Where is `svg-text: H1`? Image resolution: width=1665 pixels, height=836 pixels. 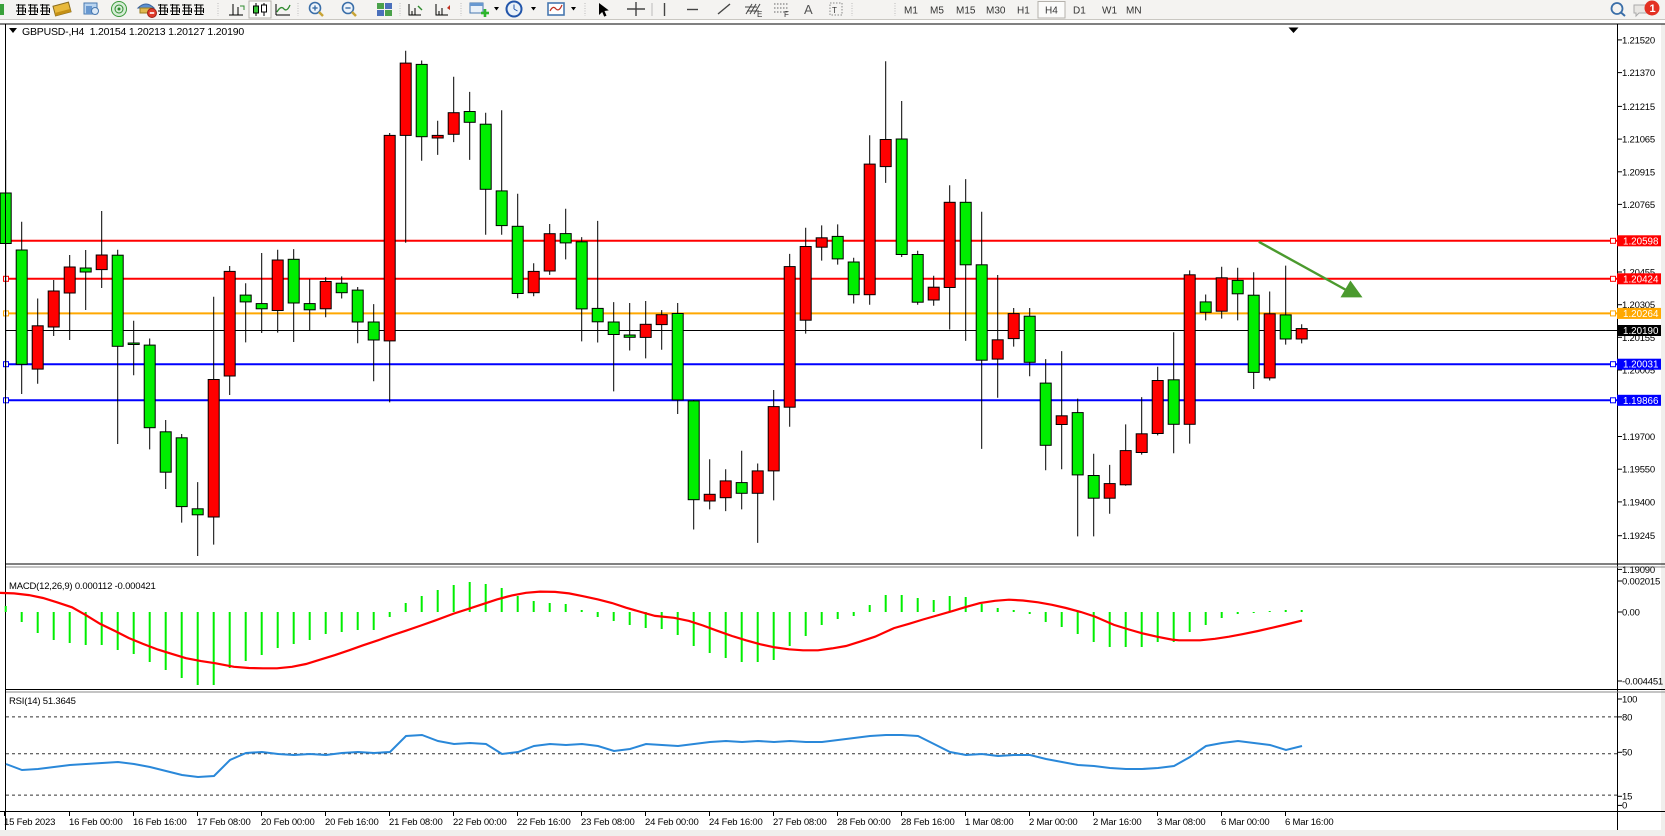
svg-text: H1 is located at coordinates (1023, 11).